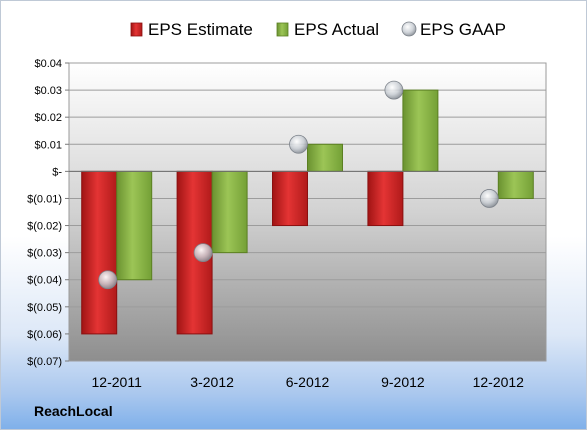  I want to click on brand-label: ReachLocal, so click(73, 411).